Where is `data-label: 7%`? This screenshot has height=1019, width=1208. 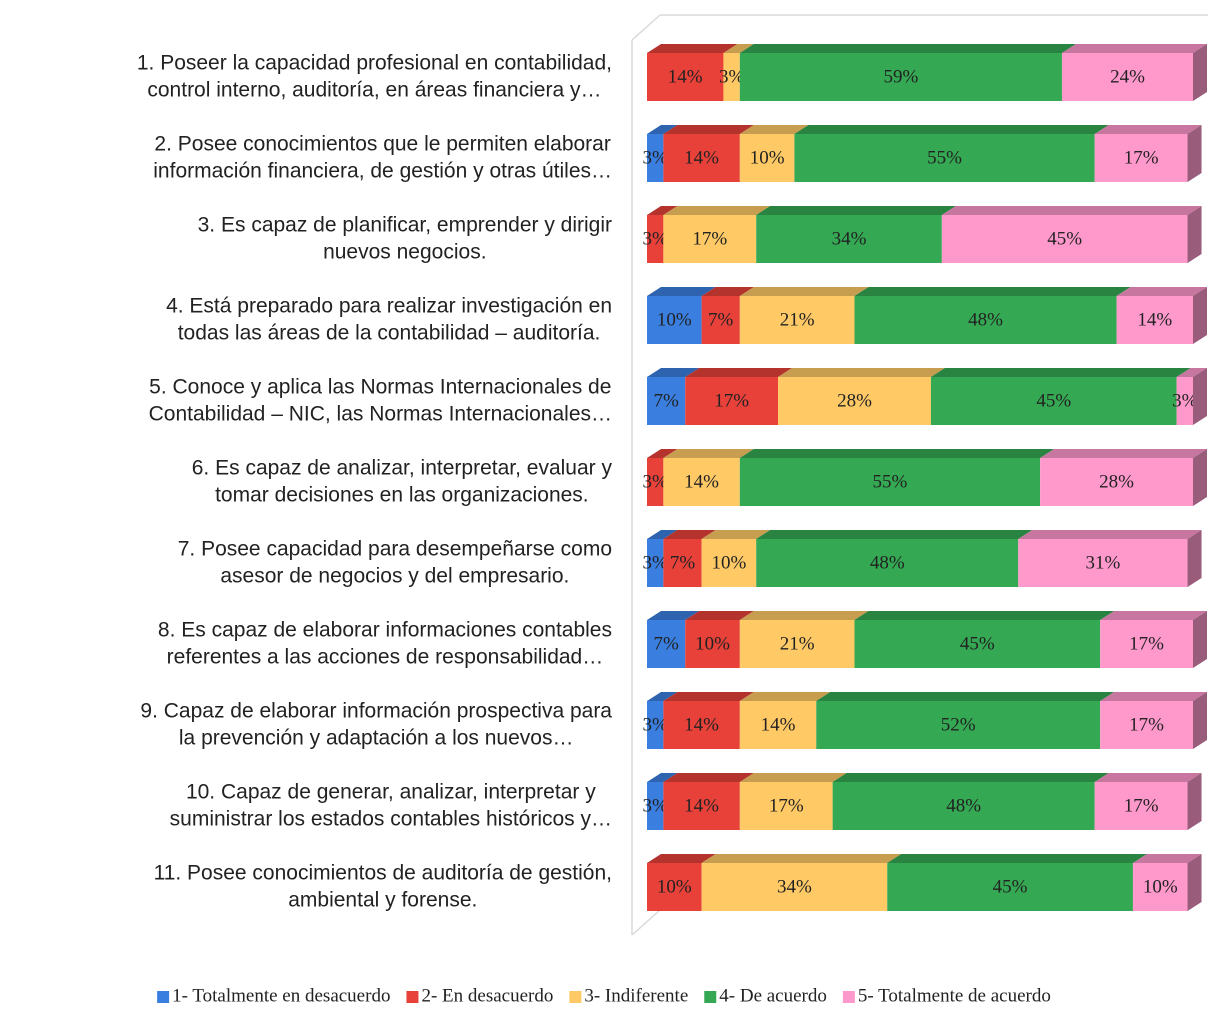
data-label: 7% is located at coordinates (721, 319).